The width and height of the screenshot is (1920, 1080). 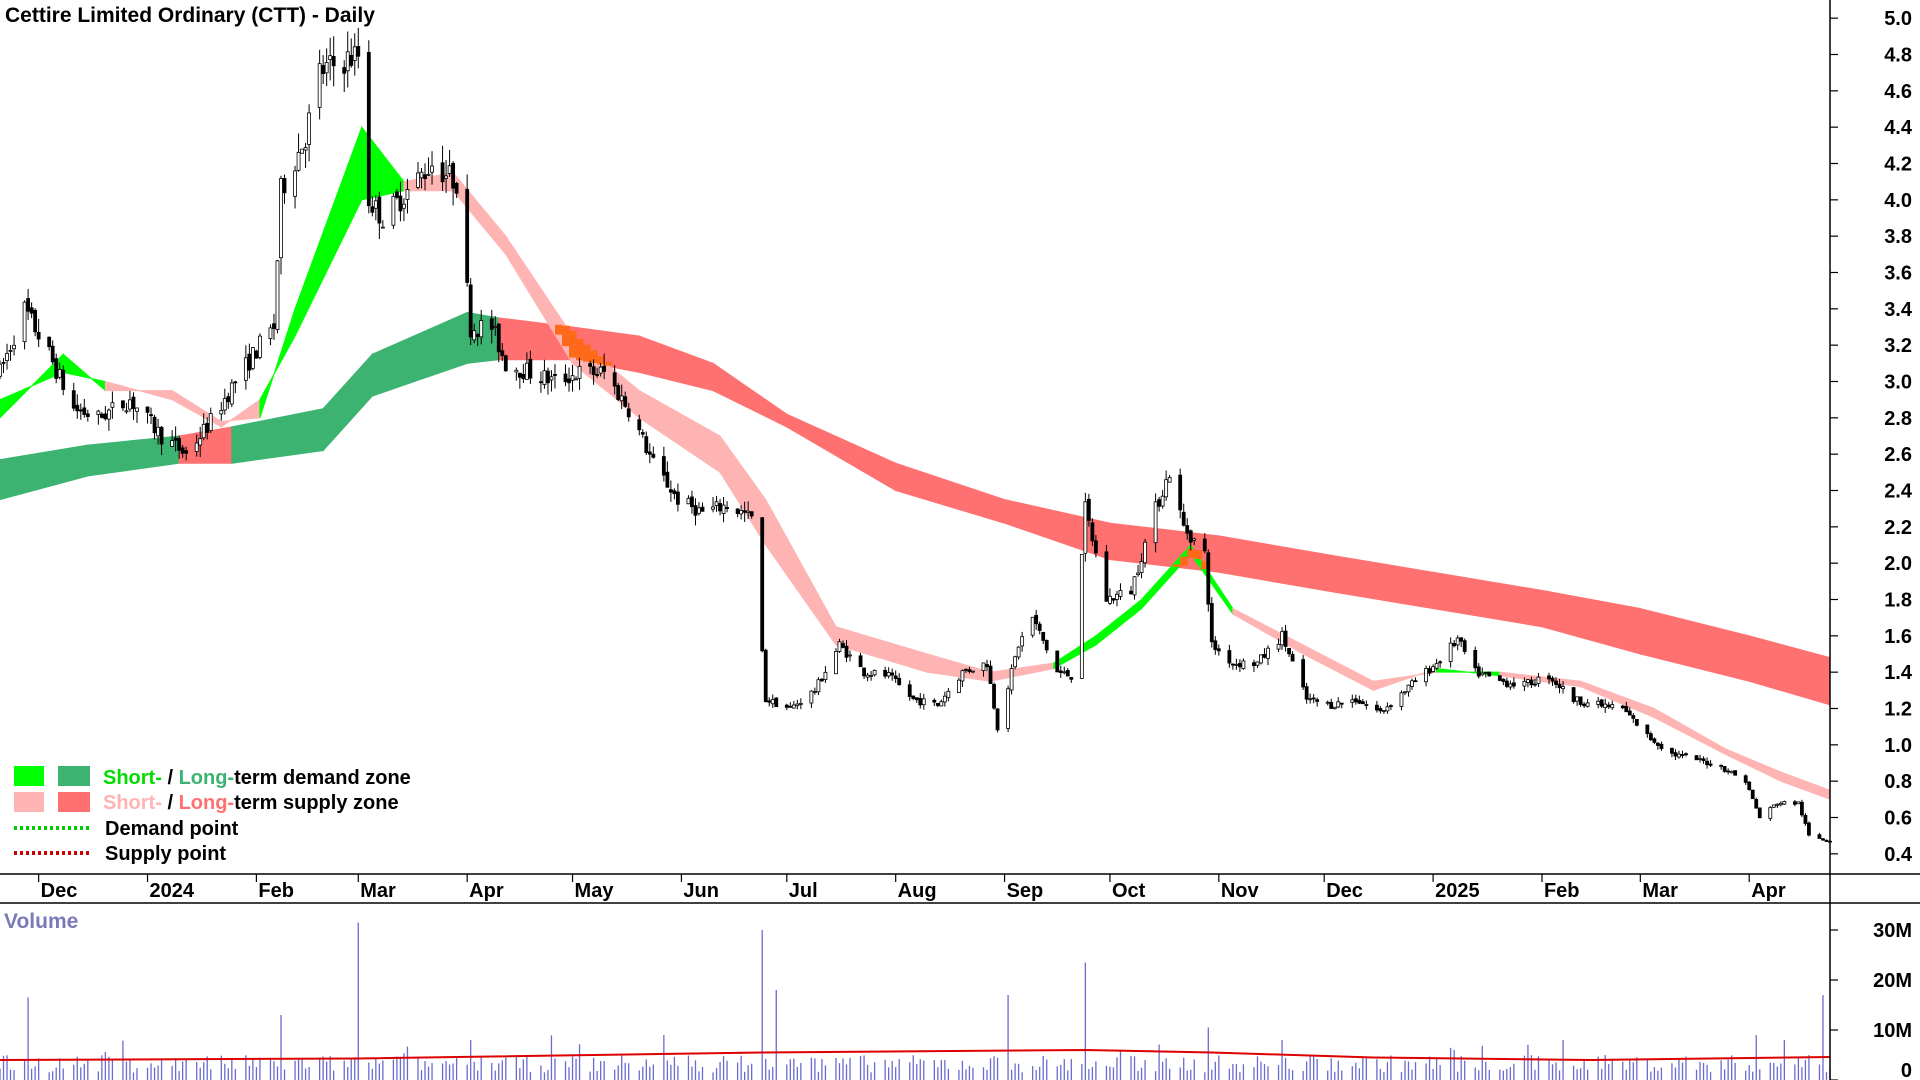 What do you see at coordinates (1898, 528) in the screenshot?
I see `price-tick-label-14: 2.2` at bounding box center [1898, 528].